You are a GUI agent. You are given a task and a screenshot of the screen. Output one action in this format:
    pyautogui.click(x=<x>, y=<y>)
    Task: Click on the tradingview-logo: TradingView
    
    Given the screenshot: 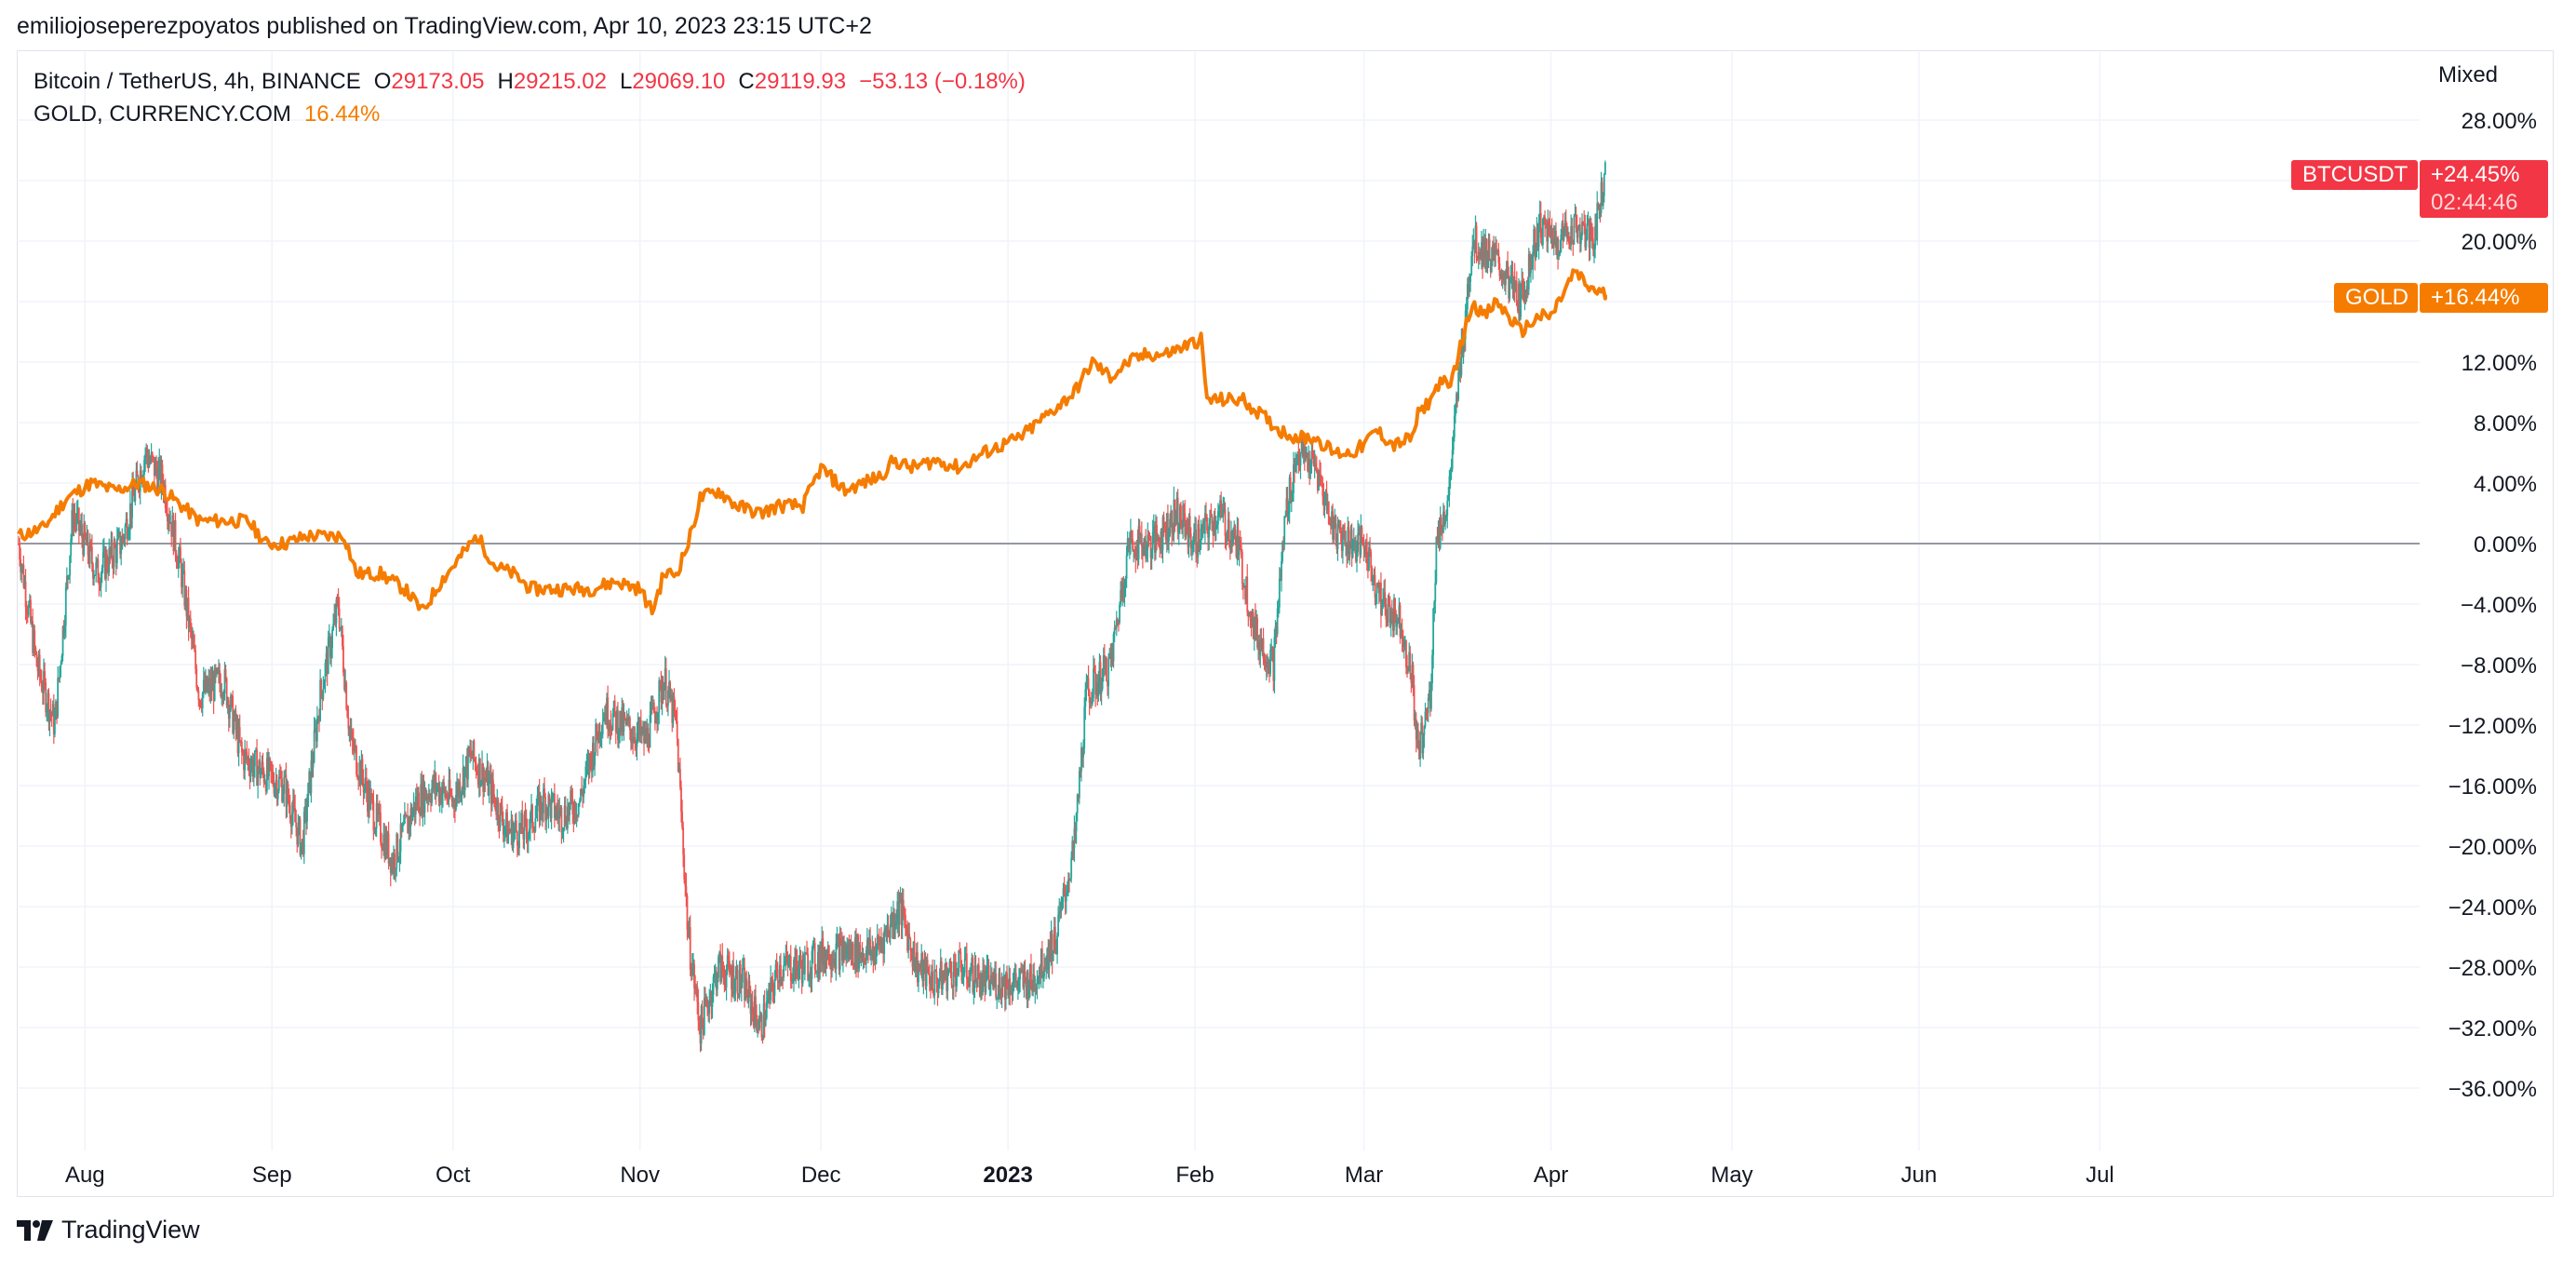 What is the action you would take?
    pyautogui.click(x=108, y=1230)
    